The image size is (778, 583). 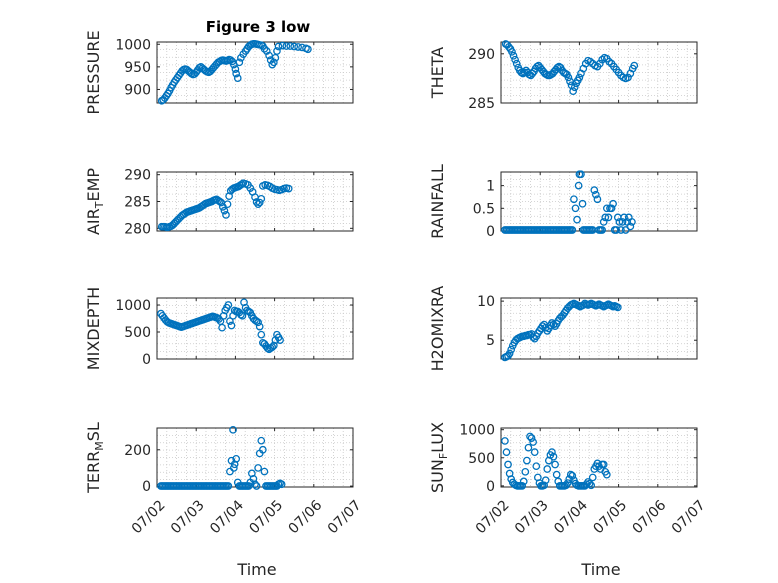 I want to click on x-tick-label: 07/06, so click(x=306, y=517).